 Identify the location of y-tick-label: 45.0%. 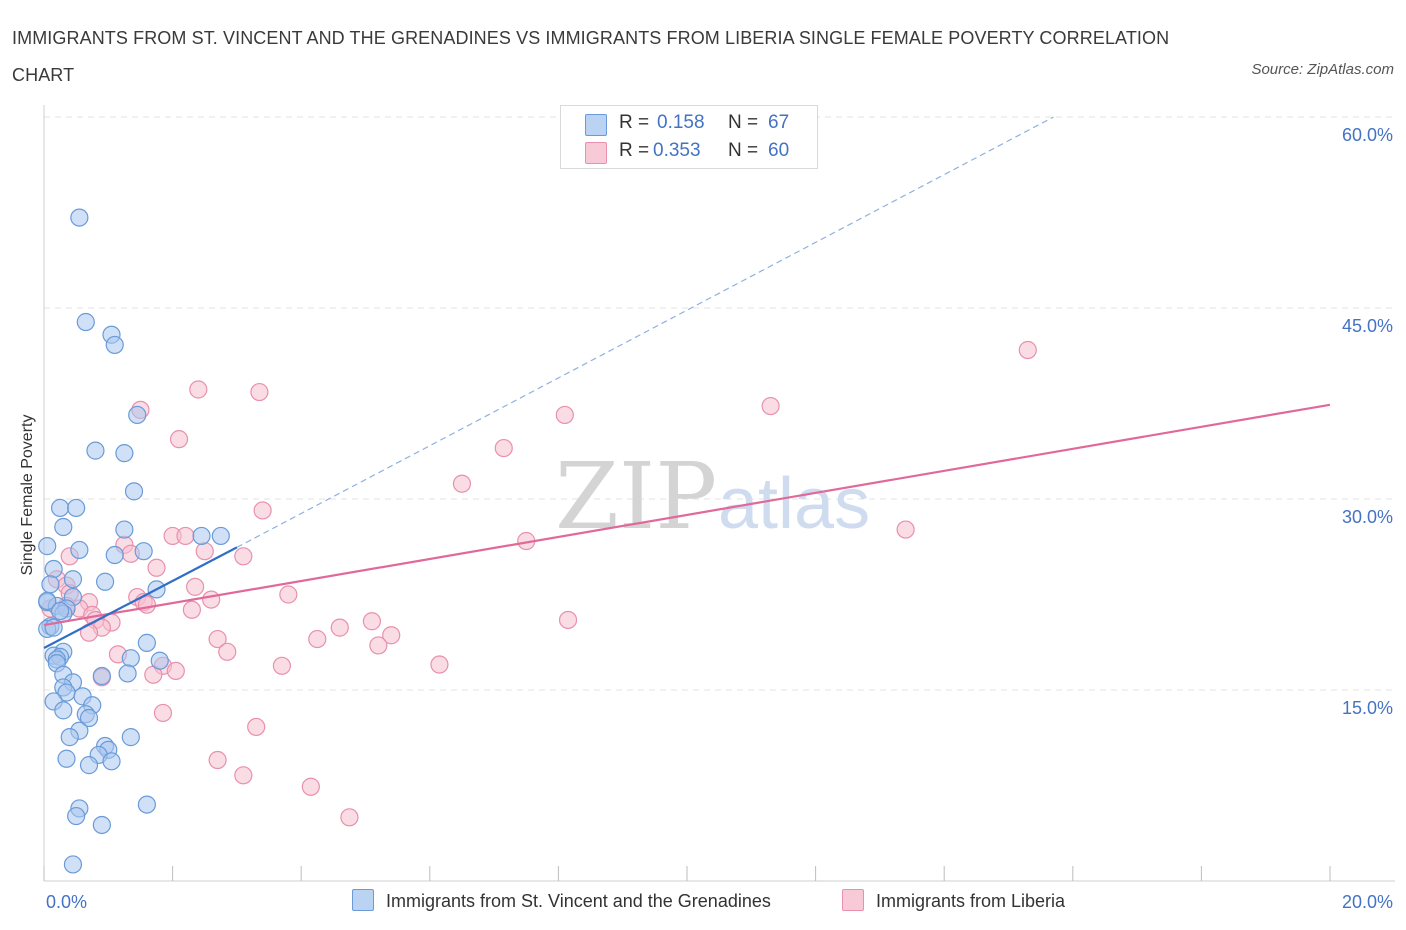
(1367, 326).